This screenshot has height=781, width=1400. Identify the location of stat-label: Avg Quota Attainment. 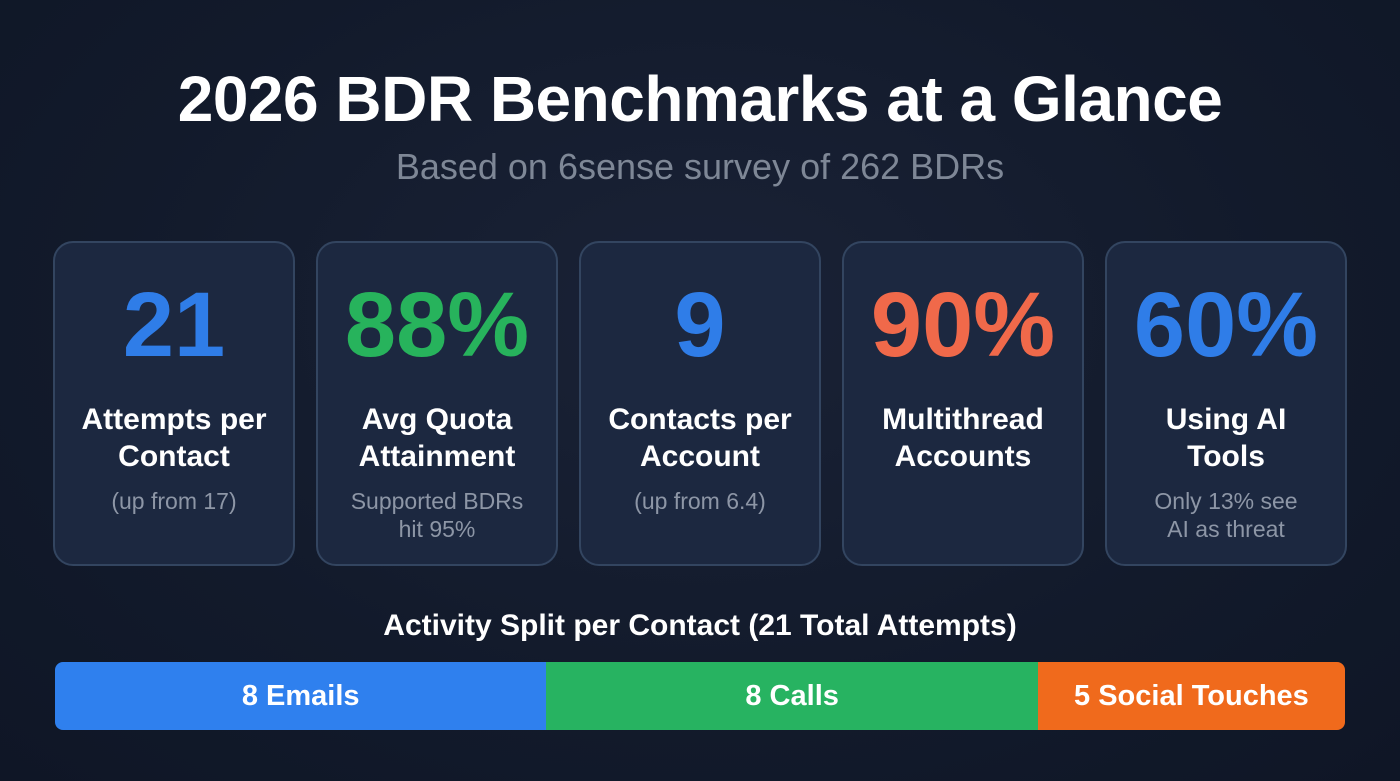
(437, 438).